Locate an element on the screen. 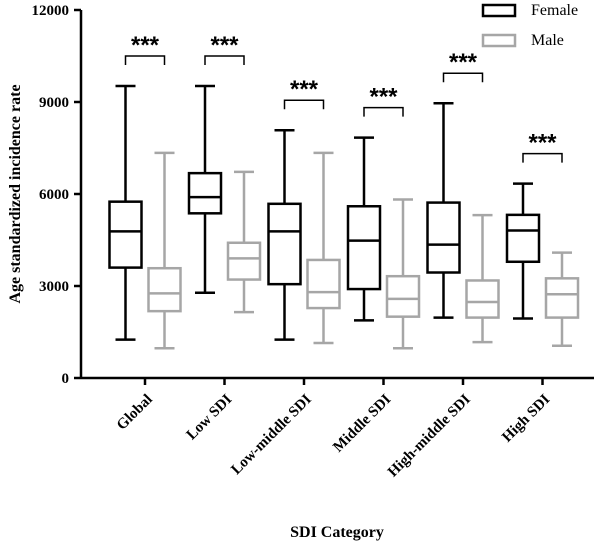 The image size is (594, 548). y-tick-label: 9000 is located at coordinates (54, 103).